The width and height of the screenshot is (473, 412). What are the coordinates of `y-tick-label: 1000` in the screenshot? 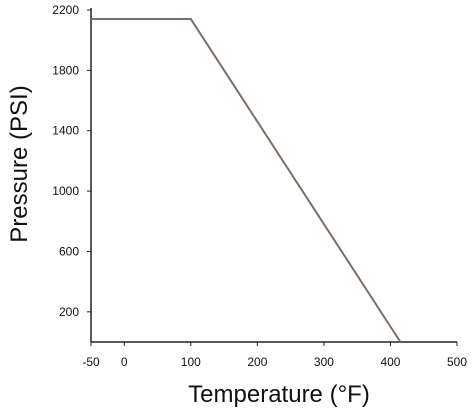 It's located at (65, 191).